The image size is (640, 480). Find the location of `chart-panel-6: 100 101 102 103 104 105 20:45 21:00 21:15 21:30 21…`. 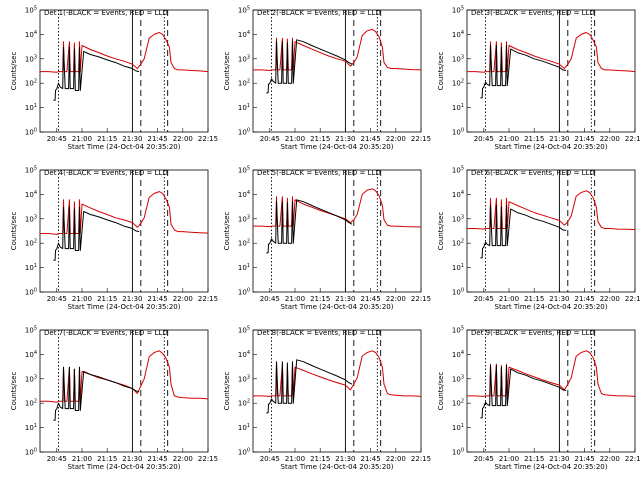

chart-panel-6: 100 101 102 103 104 105 20:45 21:00 21:15 21:30 21… is located at coordinates (538, 239).